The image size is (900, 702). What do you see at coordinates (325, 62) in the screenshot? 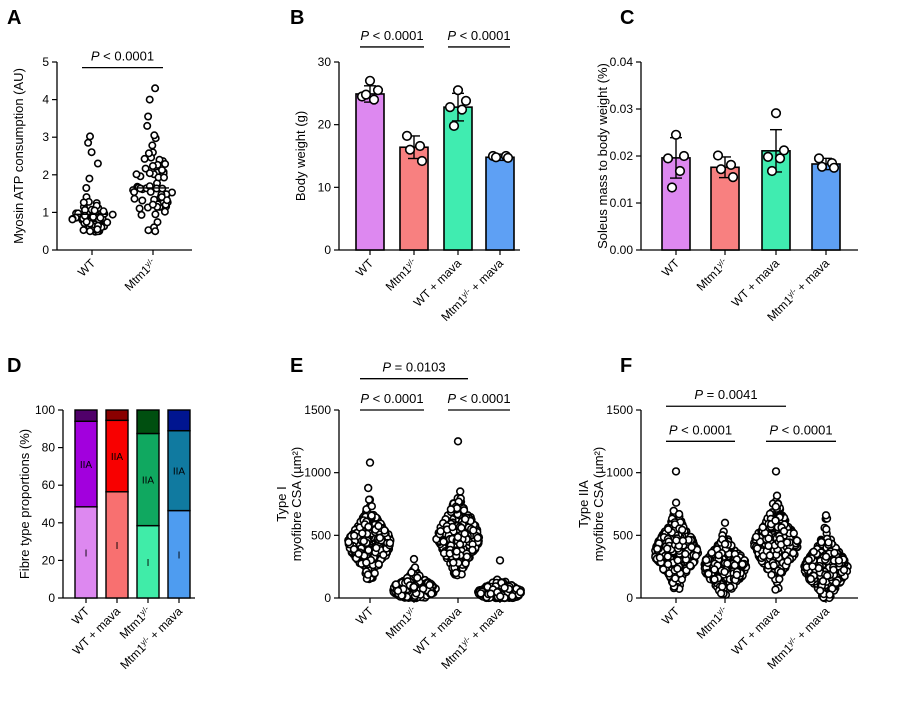
I see `y-tick-label: 30` at bounding box center [325, 62].